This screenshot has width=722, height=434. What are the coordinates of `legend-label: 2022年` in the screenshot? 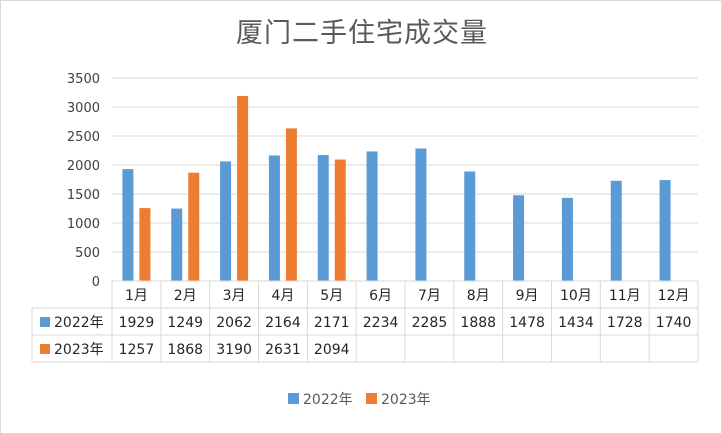 It's located at (328, 400).